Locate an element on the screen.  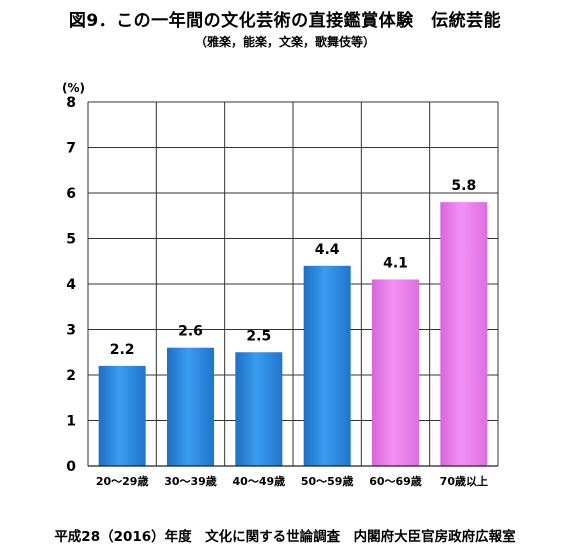
x-tick-label: 20～29歳 is located at coordinates (122, 481).